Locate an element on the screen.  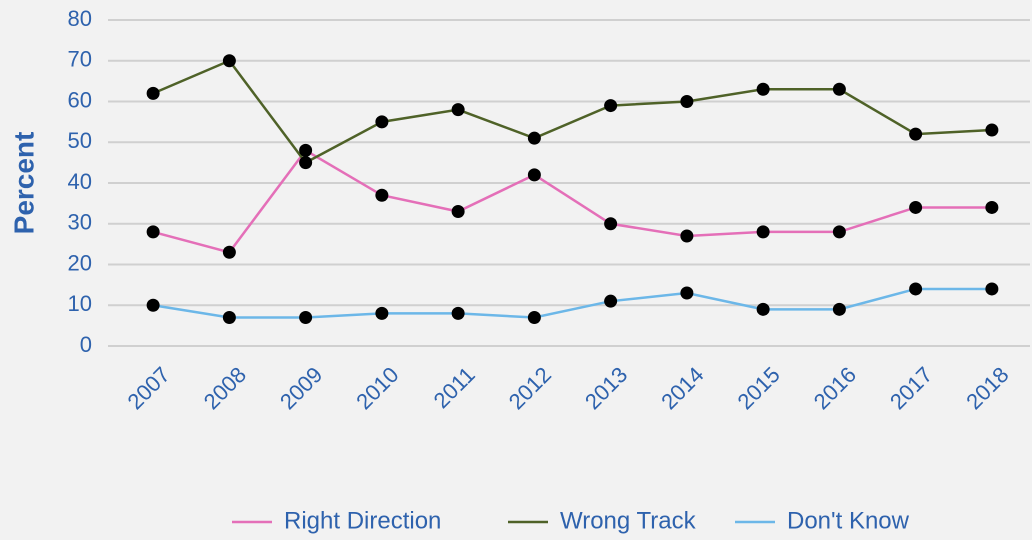
x-tick-label: 2015 is located at coordinates (758, 388).